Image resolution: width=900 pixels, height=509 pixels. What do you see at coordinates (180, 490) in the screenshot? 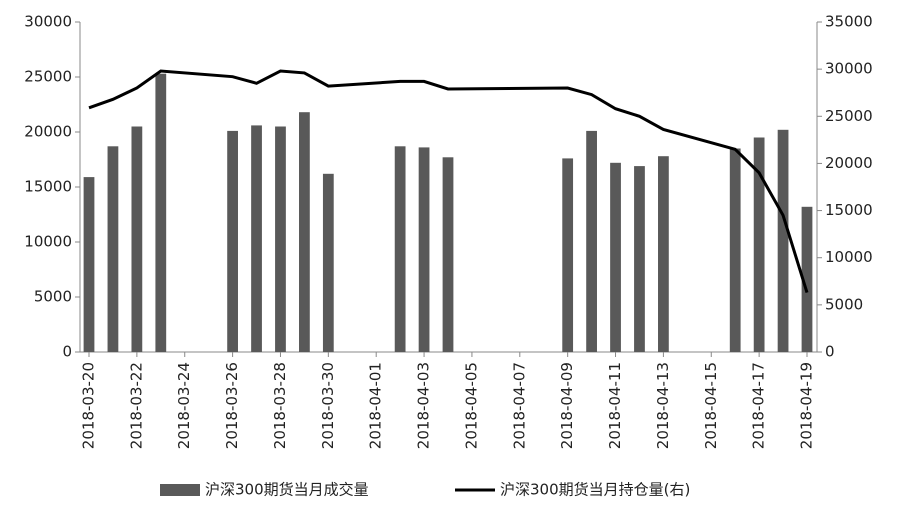
I see `legend-swatch` at bounding box center [180, 490].